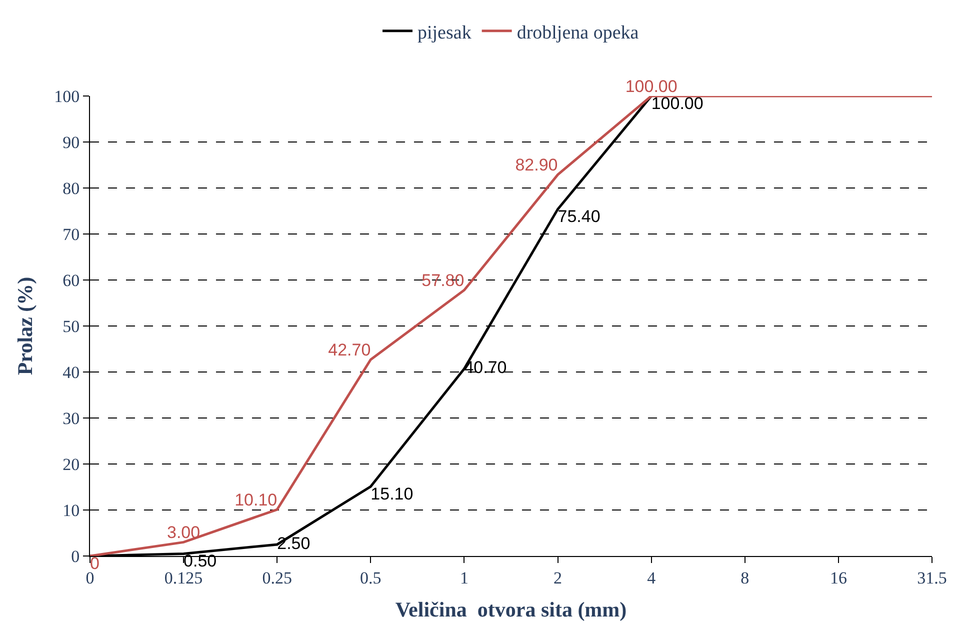 This screenshot has width=959, height=636. Describe the element at coordinates (293, 543) in the screenshot. I see `data-label: 2.50` at that location.